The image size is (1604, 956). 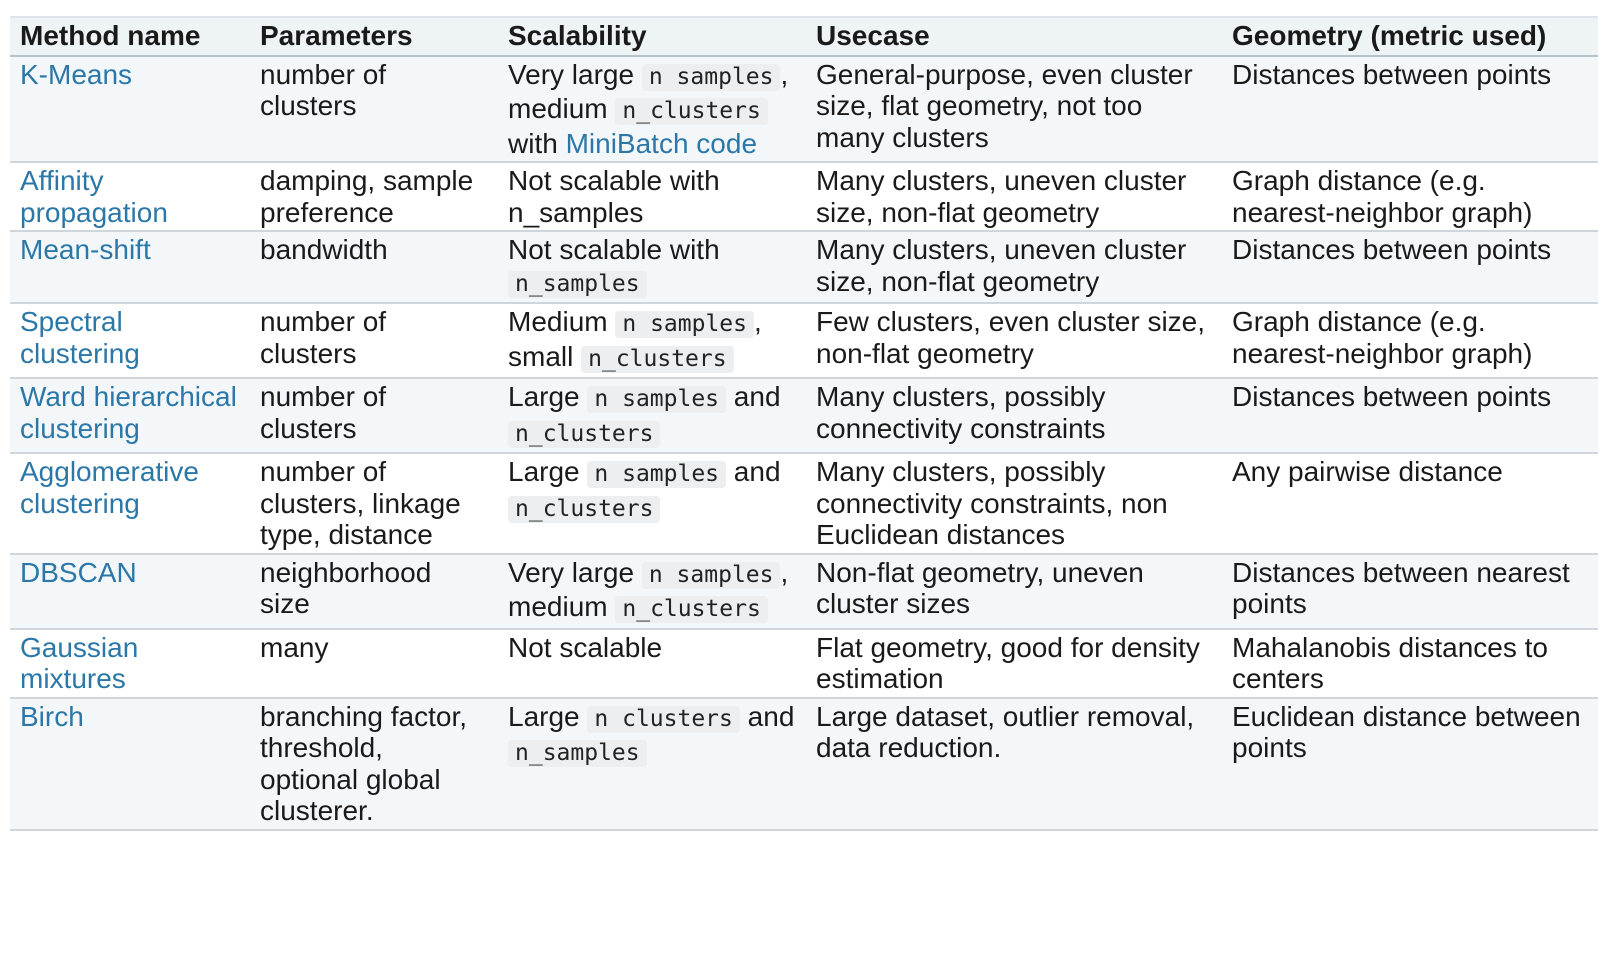 I want to click on method-cell: Mean-shift, so click(x=130, y=267).